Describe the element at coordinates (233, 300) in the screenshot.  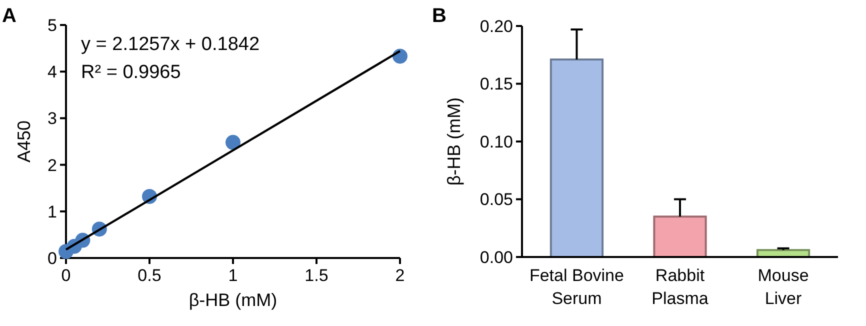
I see `x-axis-title: β-HB (mM)` at that location.